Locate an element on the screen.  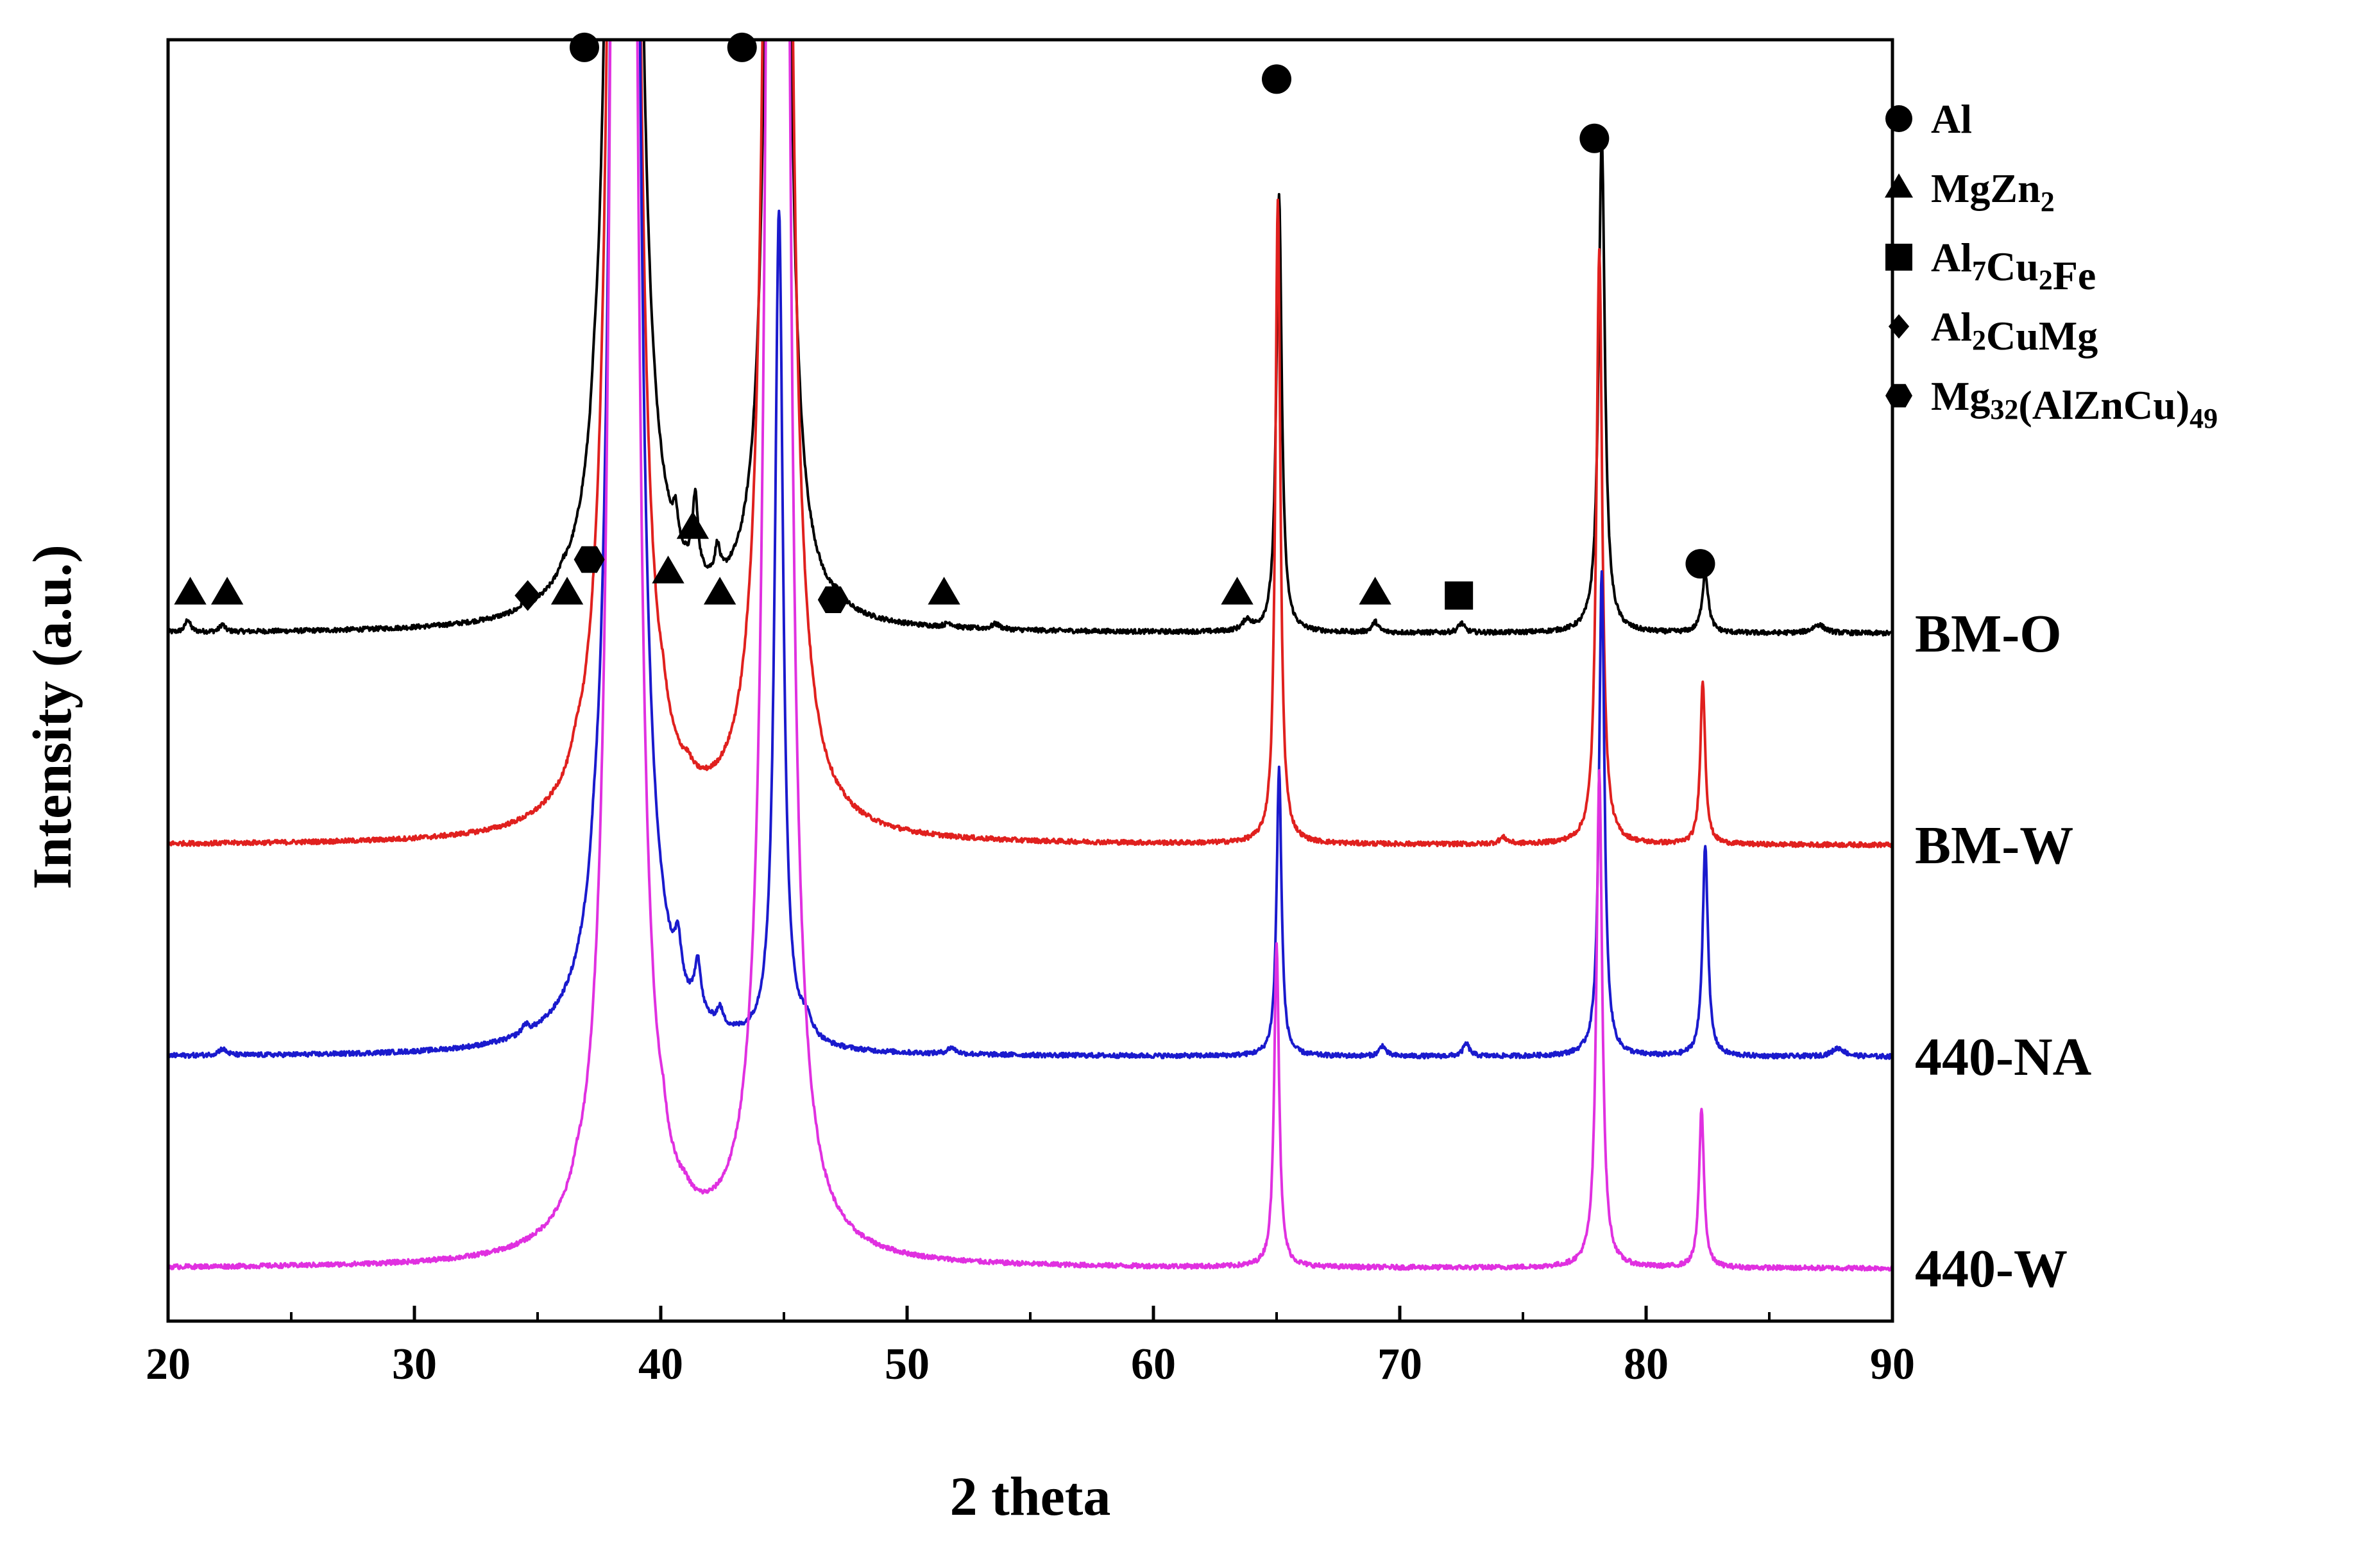
legend-label: Al7Cu2Fe is located at coordinates (2013, 266).